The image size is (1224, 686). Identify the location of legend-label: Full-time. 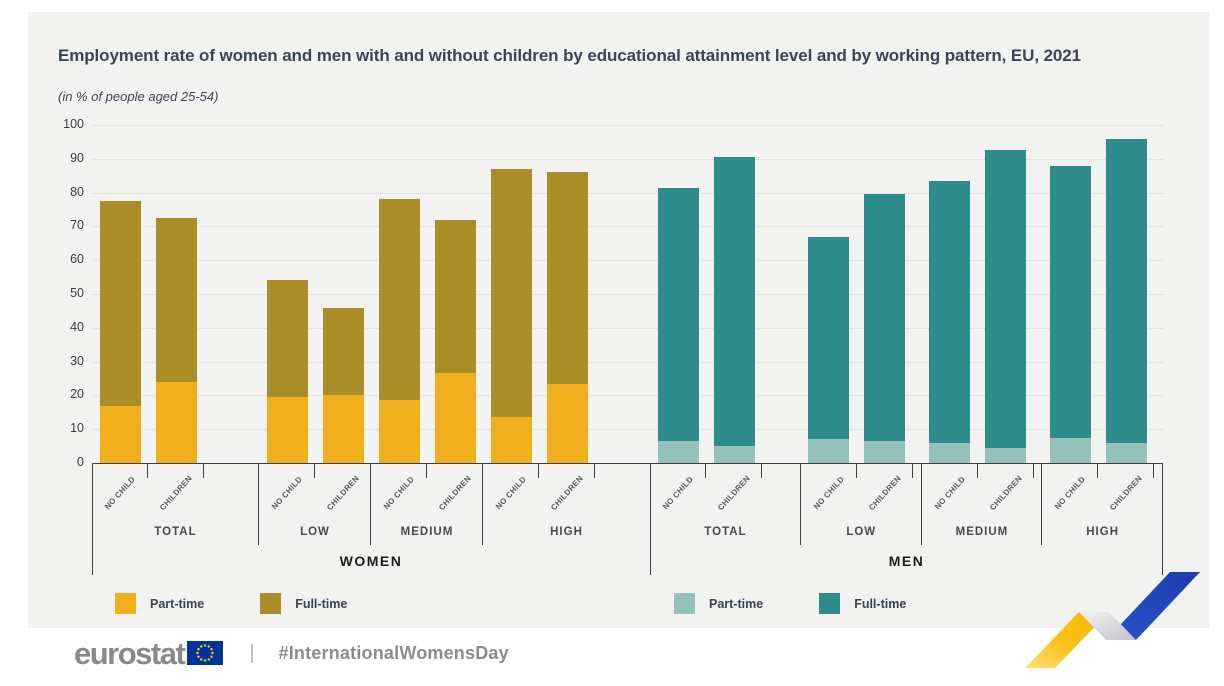
(880, 603).